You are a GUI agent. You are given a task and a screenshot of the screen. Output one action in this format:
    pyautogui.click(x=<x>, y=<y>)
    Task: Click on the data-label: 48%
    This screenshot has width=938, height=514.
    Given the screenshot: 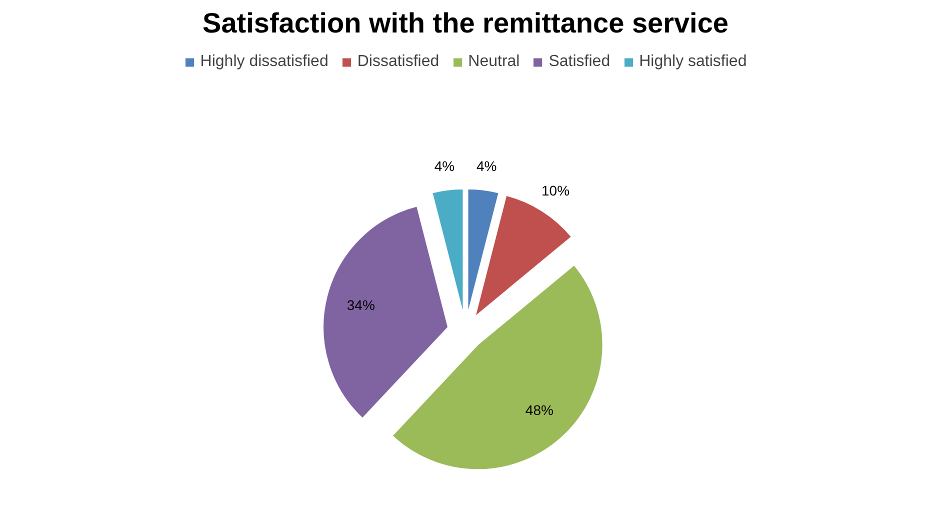 What is the action you would take?
    pyautogui.click(x=539, y=410)
    